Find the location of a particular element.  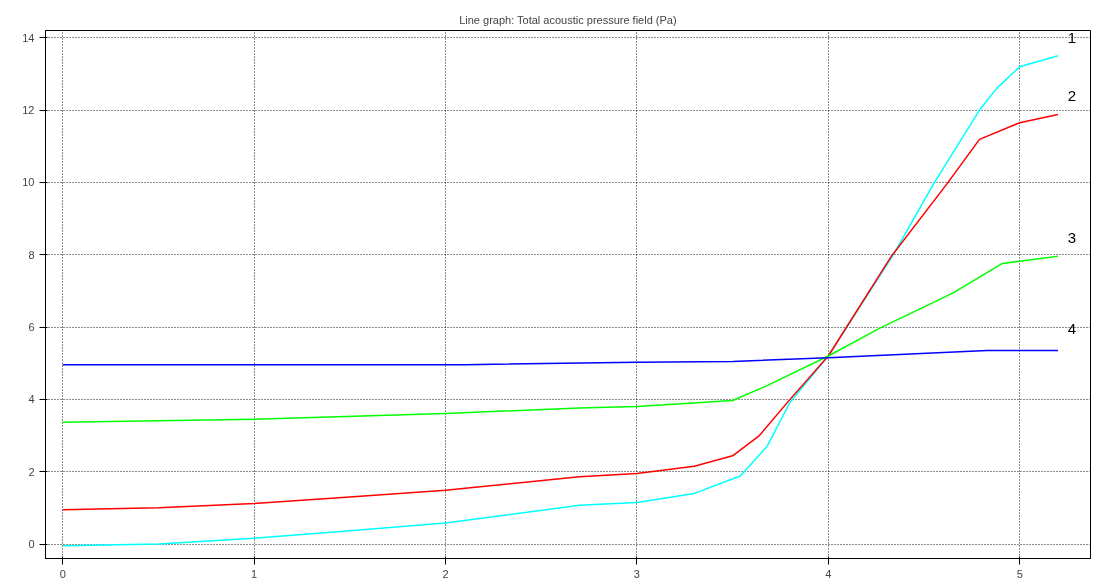

y-tick-label: 12 is located at coordinates (28, 110).